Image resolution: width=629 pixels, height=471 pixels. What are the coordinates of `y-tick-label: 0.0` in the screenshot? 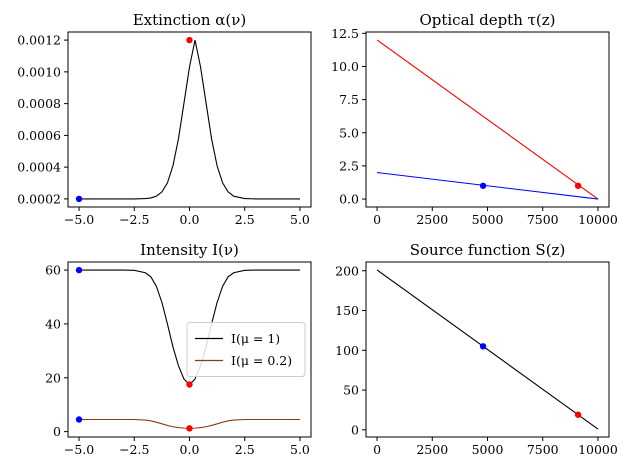 It's located at (349, 199).